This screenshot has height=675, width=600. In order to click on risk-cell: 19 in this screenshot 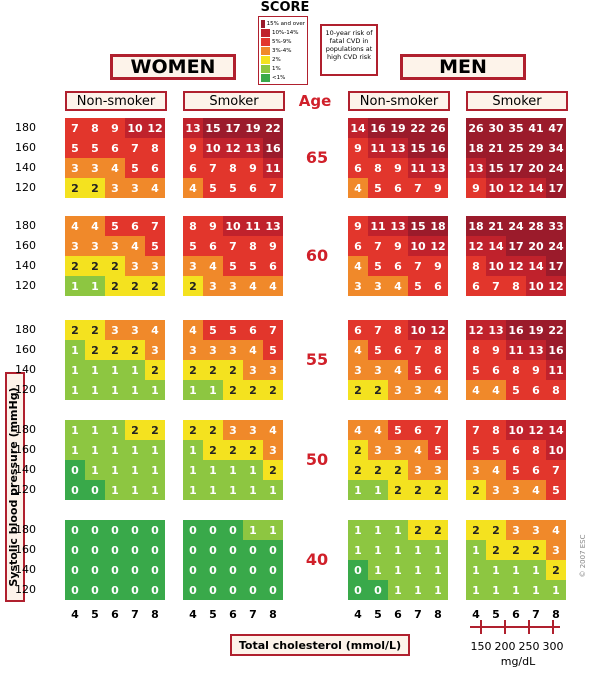, I will do `click(536, 330)`.